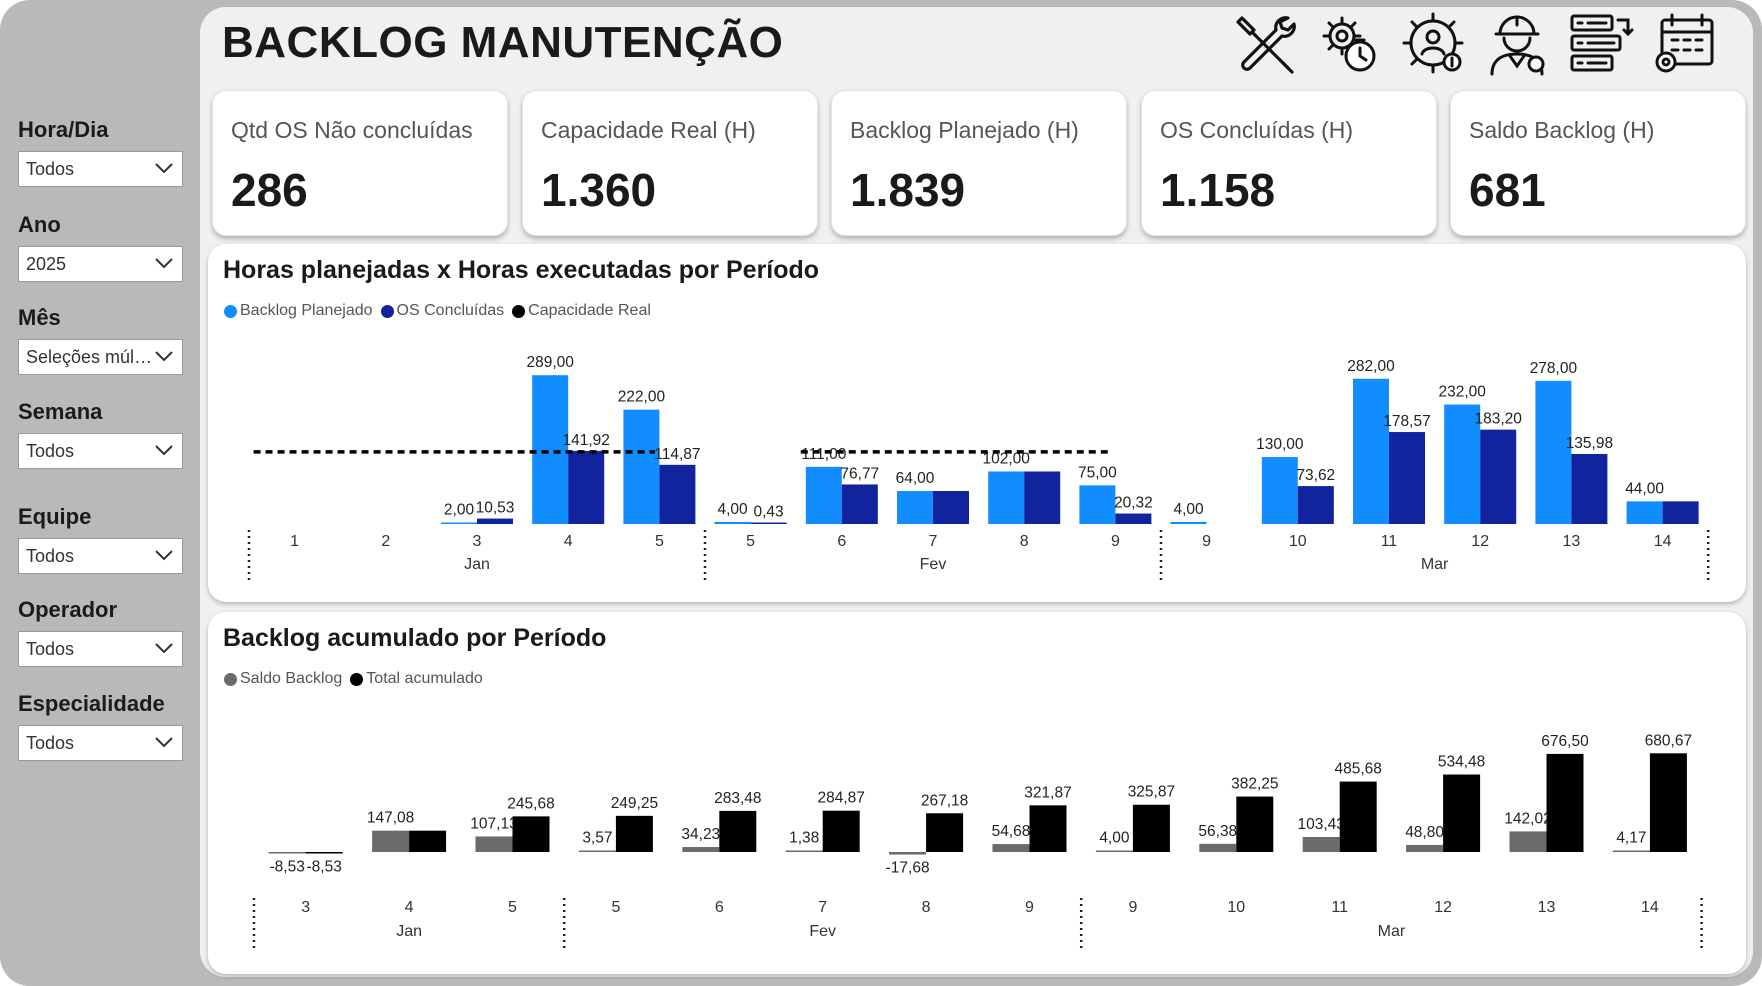 This screenshot has width=1762, height=986. What do you see at coordinates (581, 311) in the screenshot?
I see `legend-item: Capacidade Real` at bounding box center [581, 311].